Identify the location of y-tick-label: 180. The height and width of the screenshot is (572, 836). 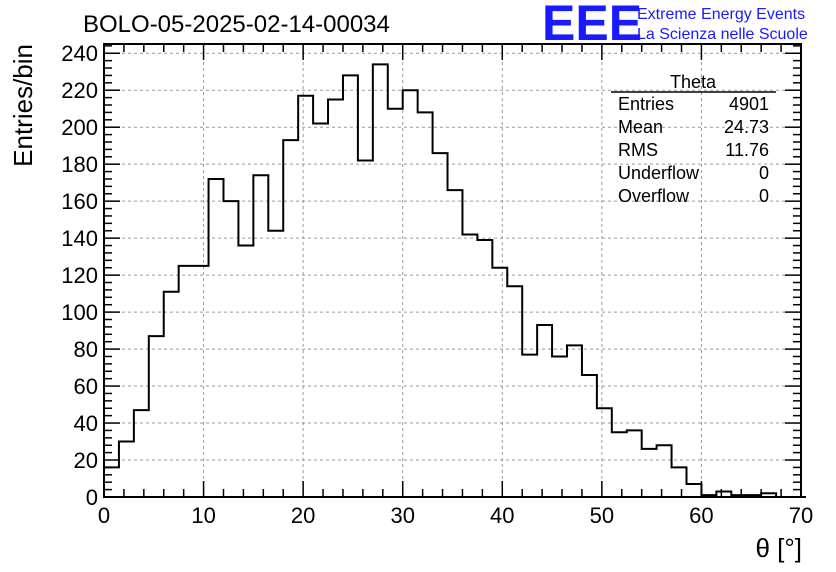
(79, 164).